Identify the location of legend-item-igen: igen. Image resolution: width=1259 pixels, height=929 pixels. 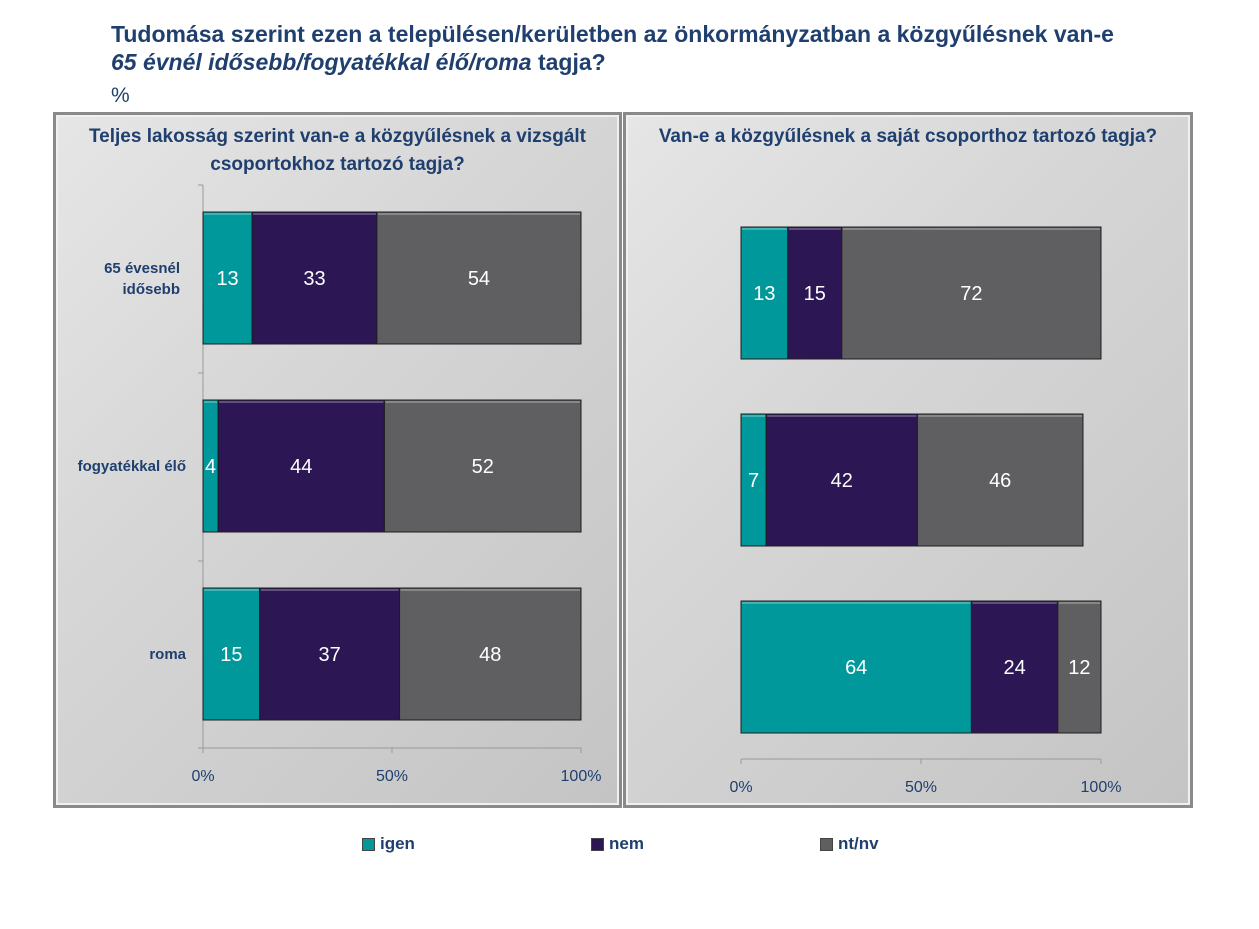
(388, 844).